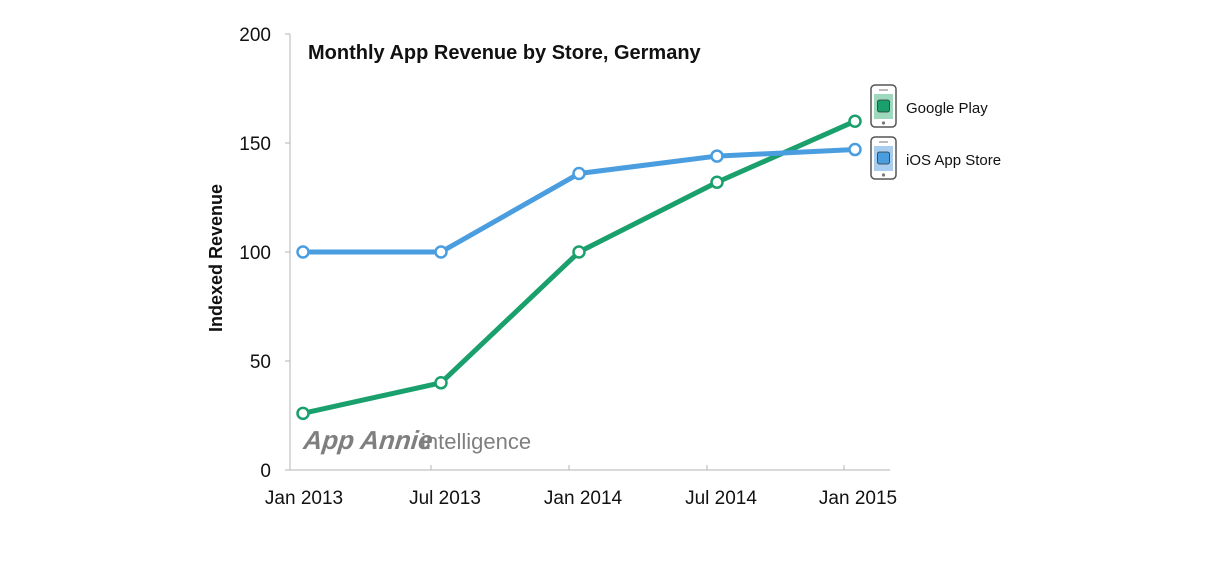 The image size is (1217, 581). What do you see at coordinates (505, 53) in the screenshot?
I see `chart-title: Monthly App Revenue by Store, Germany` at bounding box center [505, 53].